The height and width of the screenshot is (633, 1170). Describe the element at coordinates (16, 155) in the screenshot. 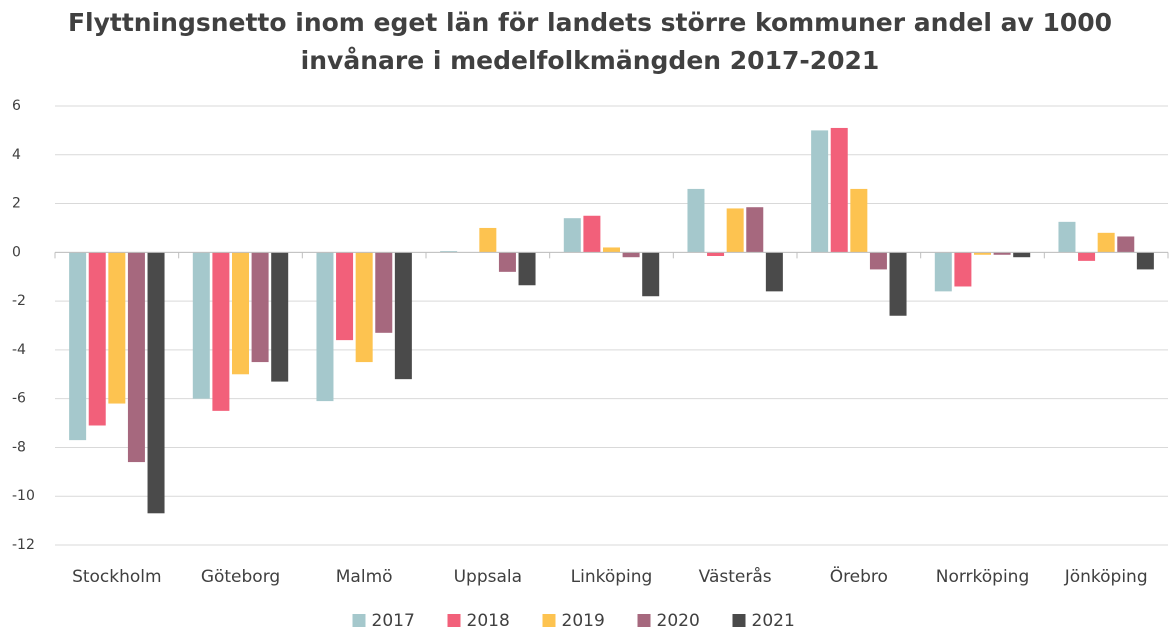

I see `y-tick-label: 4` at that location.